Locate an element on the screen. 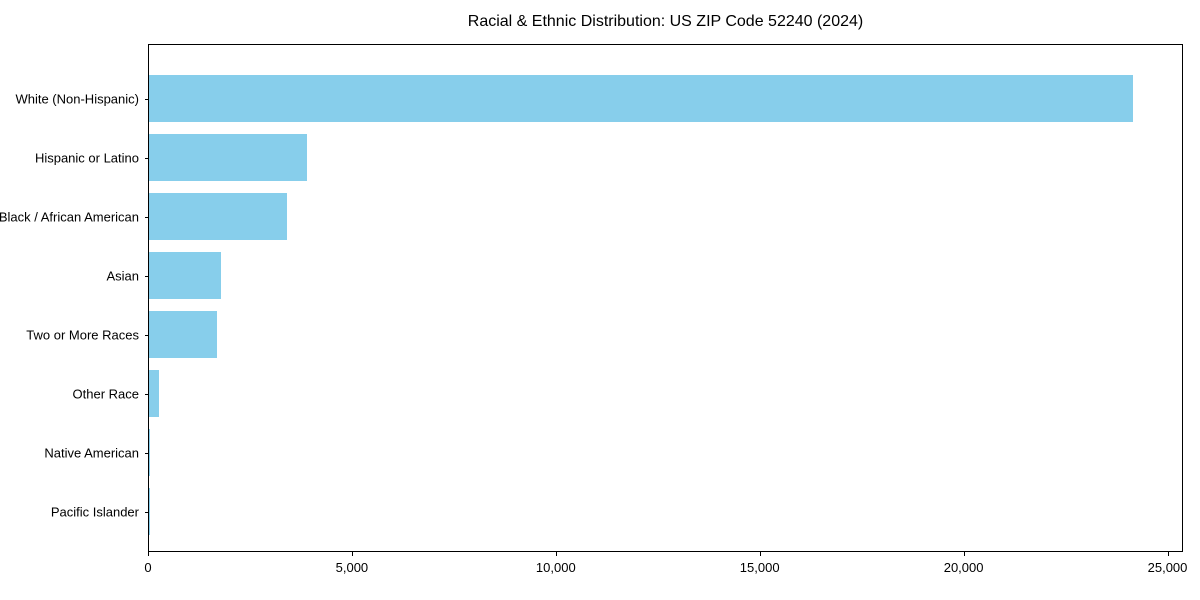 This screenshot has width=1200, height=600. x-tick-label: 10,000 is located at coordinates (555, 567).